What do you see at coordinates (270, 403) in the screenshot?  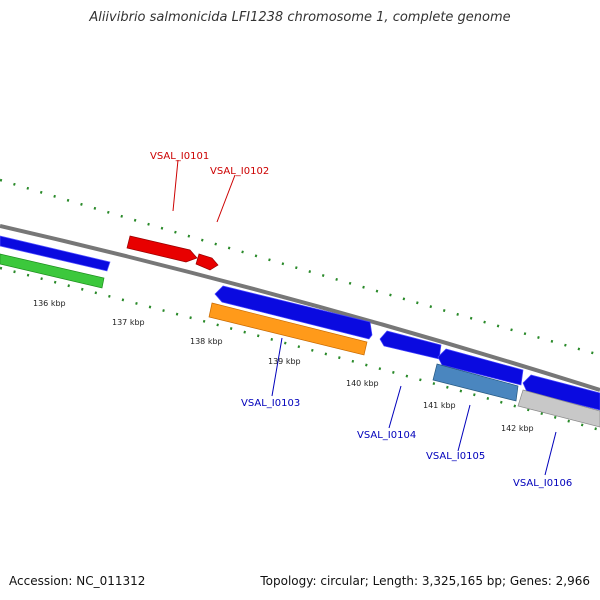 I see `gene-label-vsal-i0103: VSAL_I0103` at bounding box center [270, 403].